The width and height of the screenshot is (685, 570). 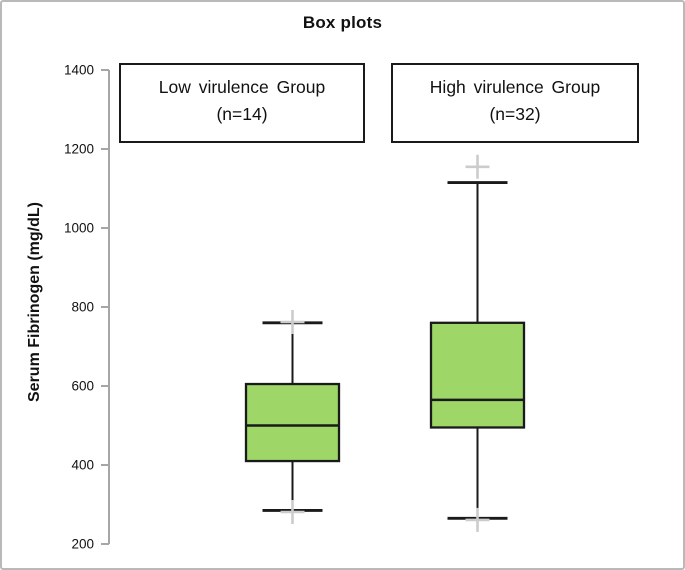 I want to click on group-label-low: Low virulence Group, so click(x=242, y=87).